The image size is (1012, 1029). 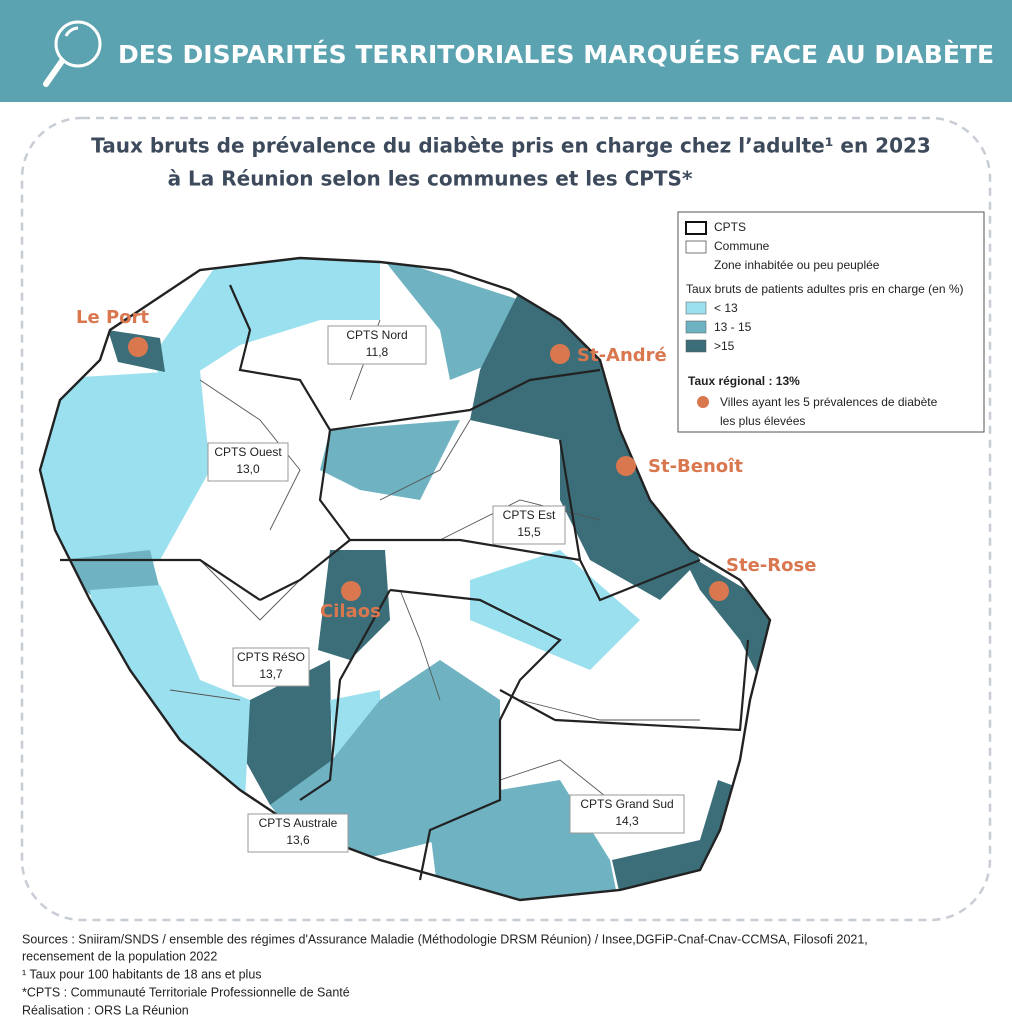 I want to click on regional-rate: Taux régional : 13%, so click(x=744, y=381).